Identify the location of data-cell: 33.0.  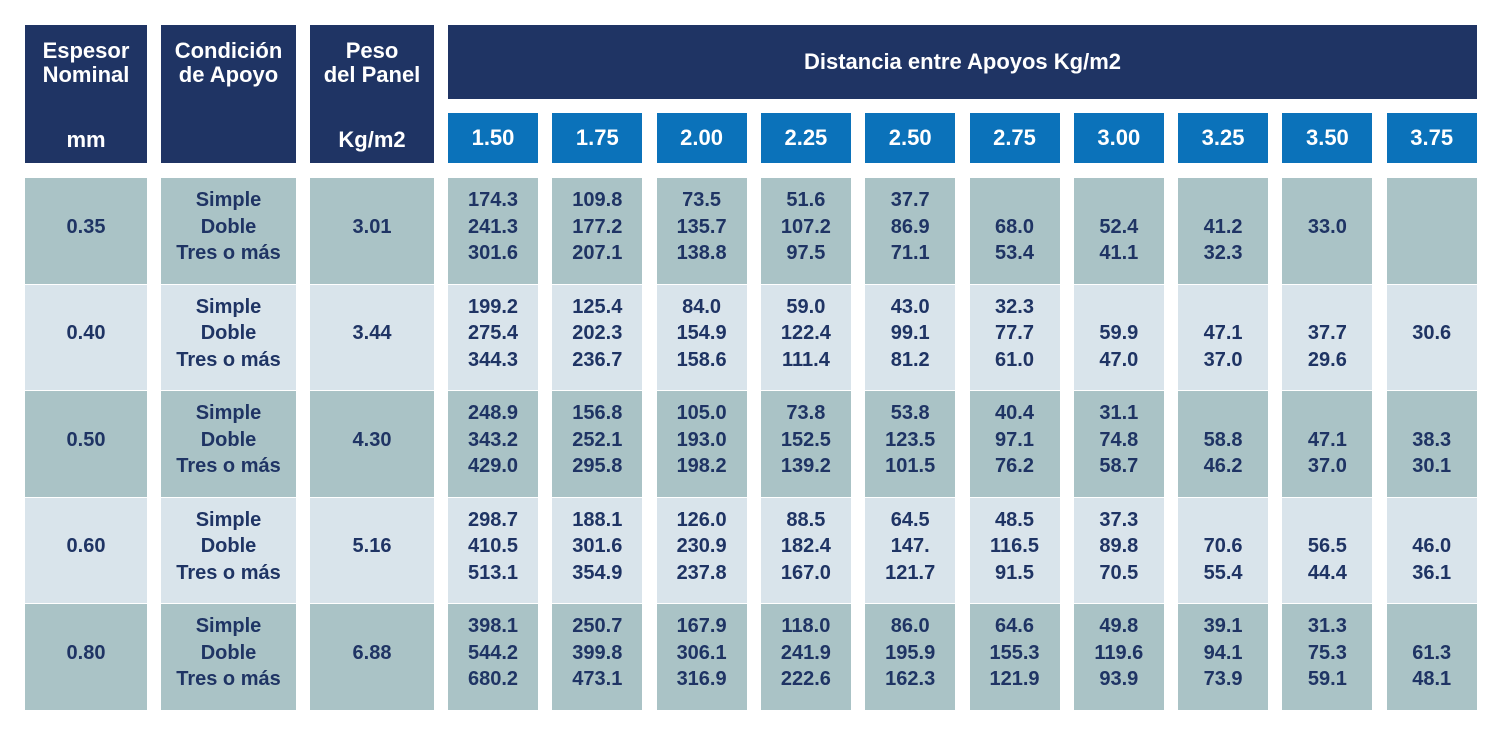
(1327, 231).